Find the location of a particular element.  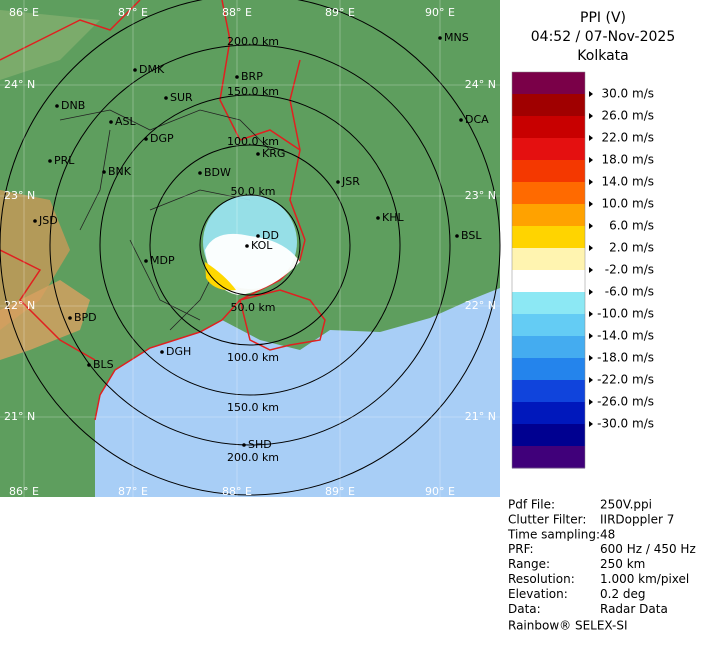

echo-outbound is located at coordinates (220, 276).